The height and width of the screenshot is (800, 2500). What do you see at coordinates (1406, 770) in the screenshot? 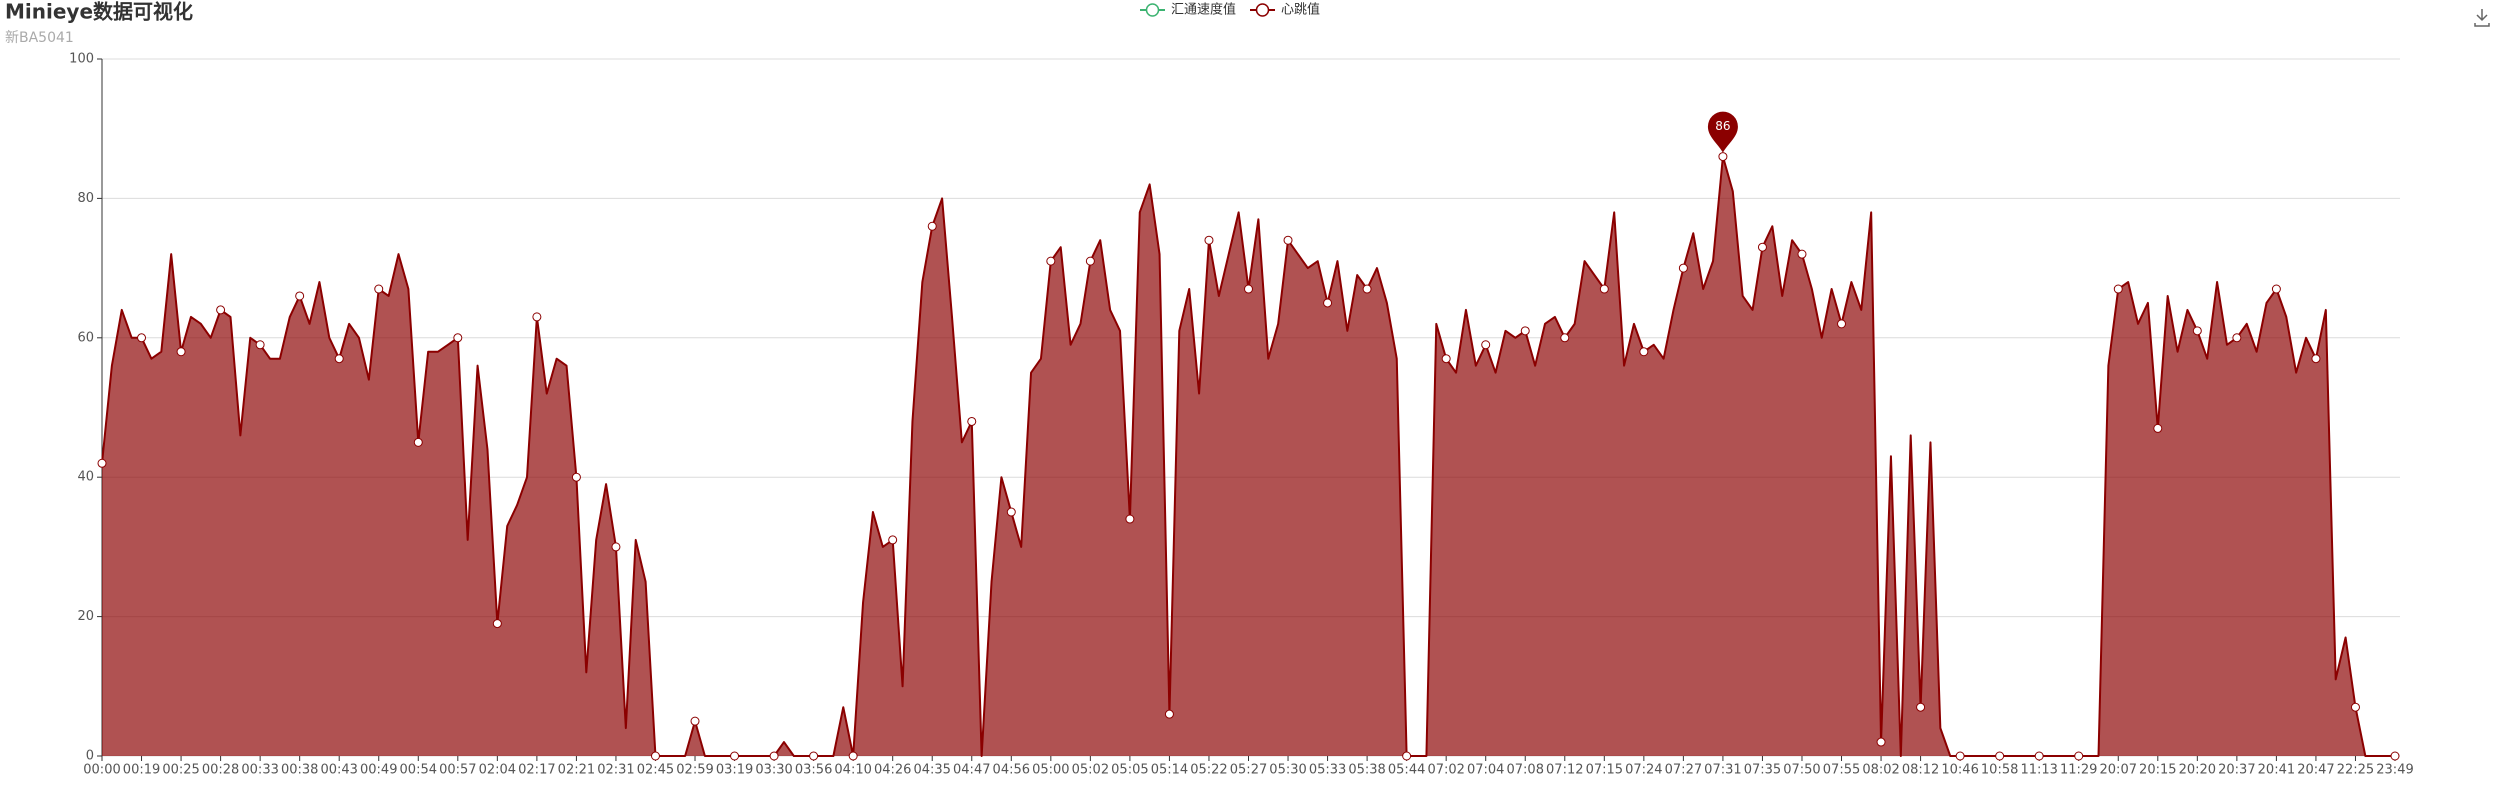
I see `x-tick-label: 05:44` at bounding box center [1406, 770].